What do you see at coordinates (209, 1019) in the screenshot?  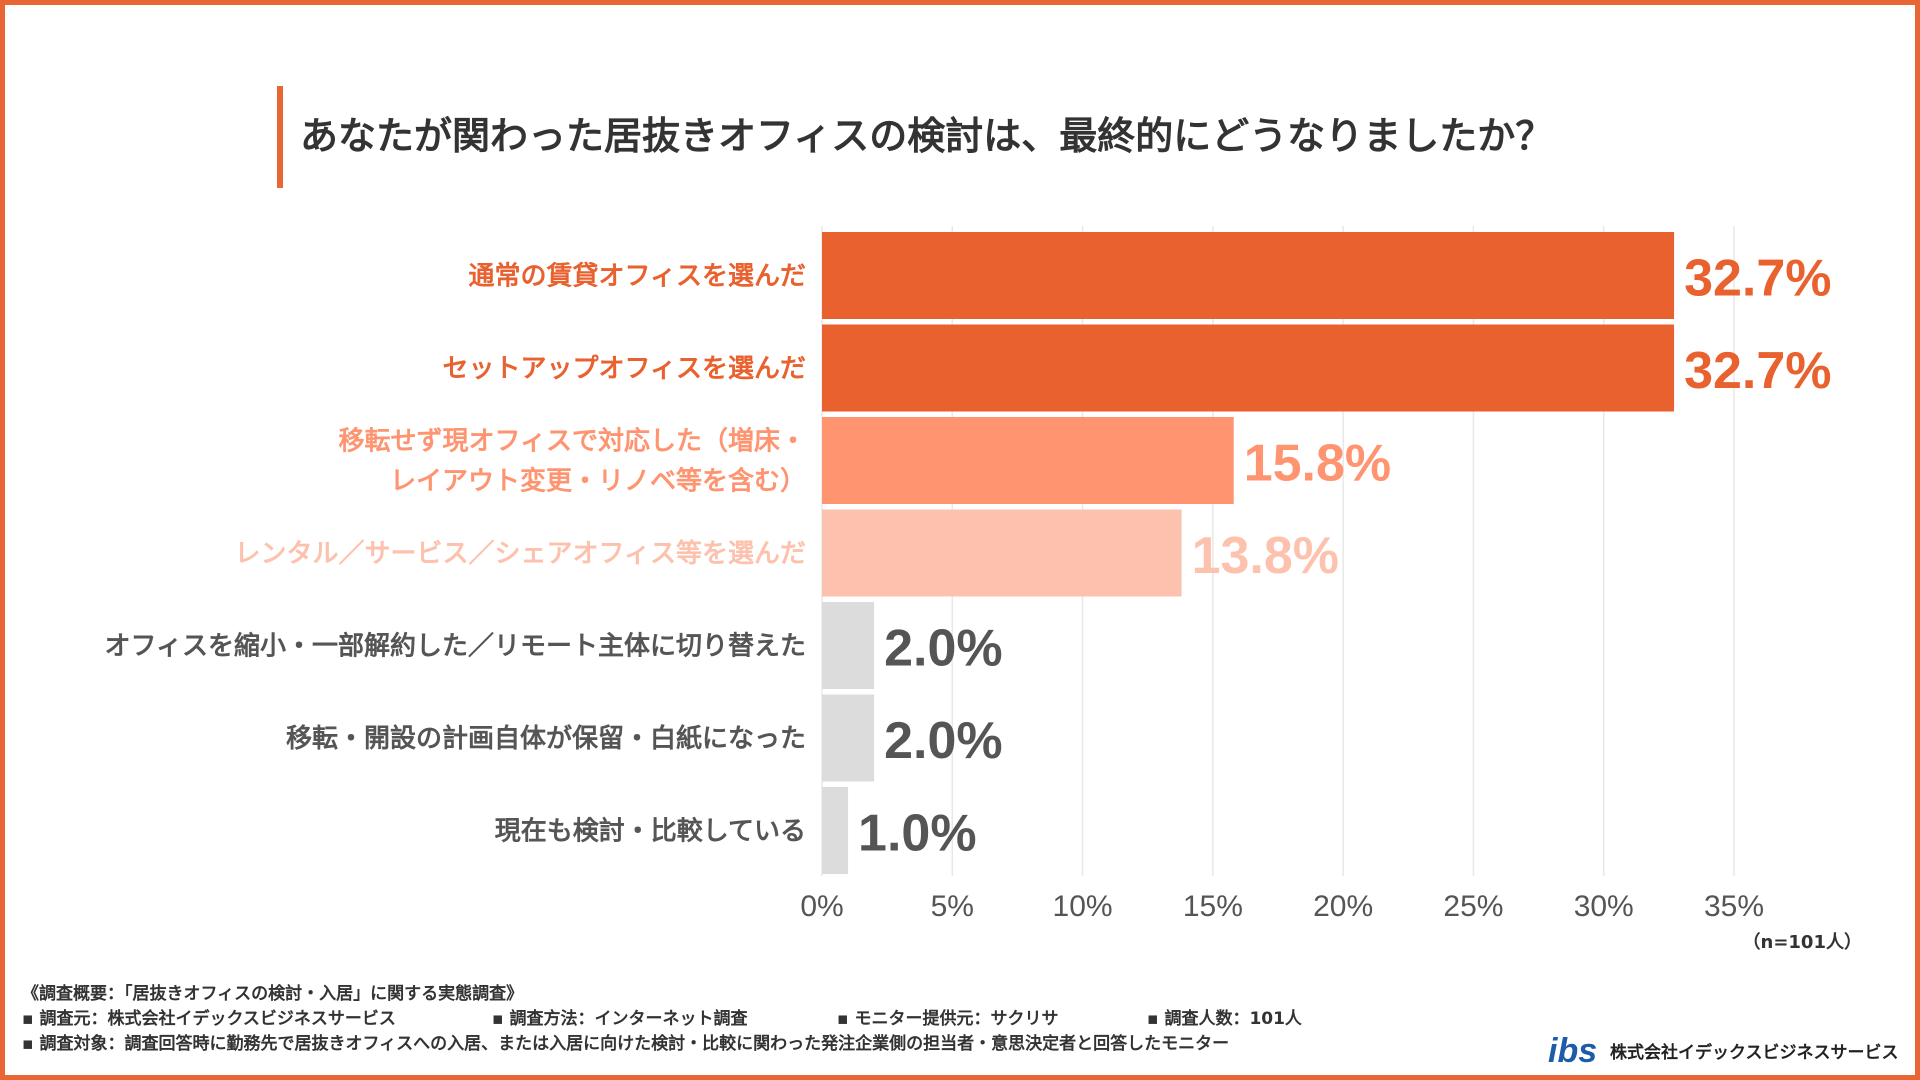 I see `notes-item: ▪ 調査元：株式会社イデックスビジネスサービス` at bounding box center [209, 1019].